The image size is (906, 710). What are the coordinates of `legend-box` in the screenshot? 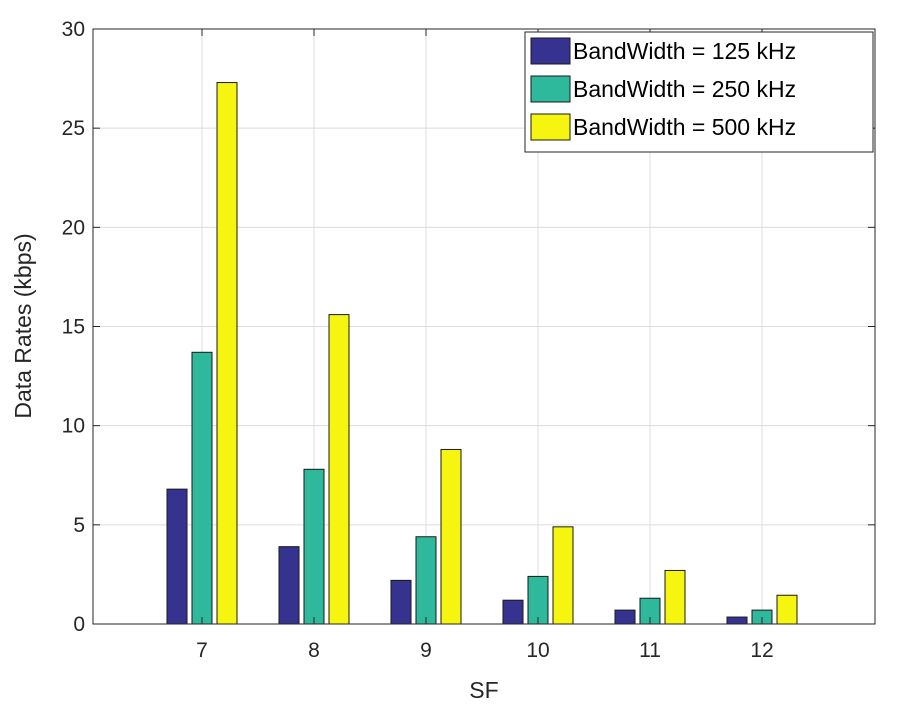 It's located at (699, 92).